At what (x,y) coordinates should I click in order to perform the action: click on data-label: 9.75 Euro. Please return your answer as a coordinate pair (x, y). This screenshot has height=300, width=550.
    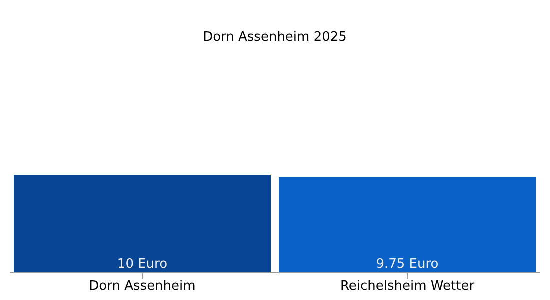
    Looking at the image, I should click on (407, 264).